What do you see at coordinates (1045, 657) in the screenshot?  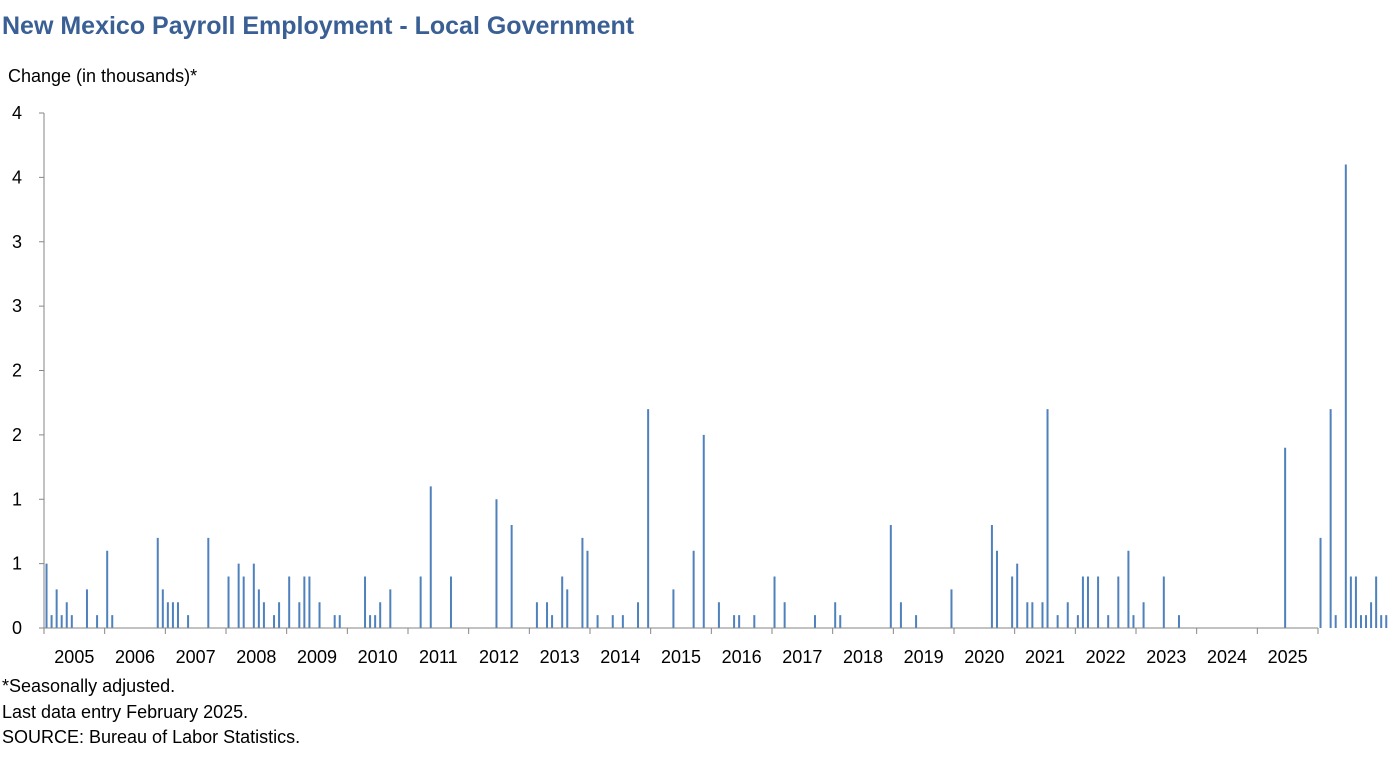 I see `x-tick-label: 2021` at bounding box center [1045, 657].